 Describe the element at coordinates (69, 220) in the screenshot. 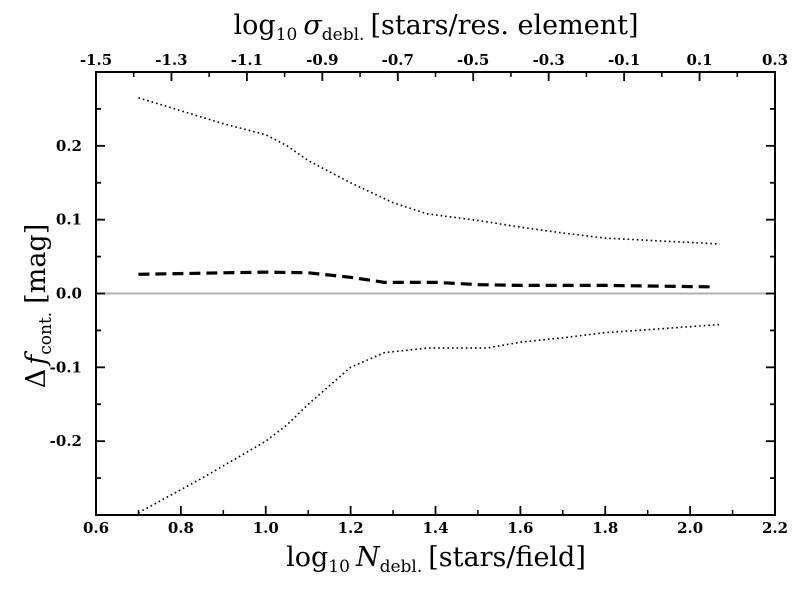

I see `y-tick-label: 0.1` at that location.